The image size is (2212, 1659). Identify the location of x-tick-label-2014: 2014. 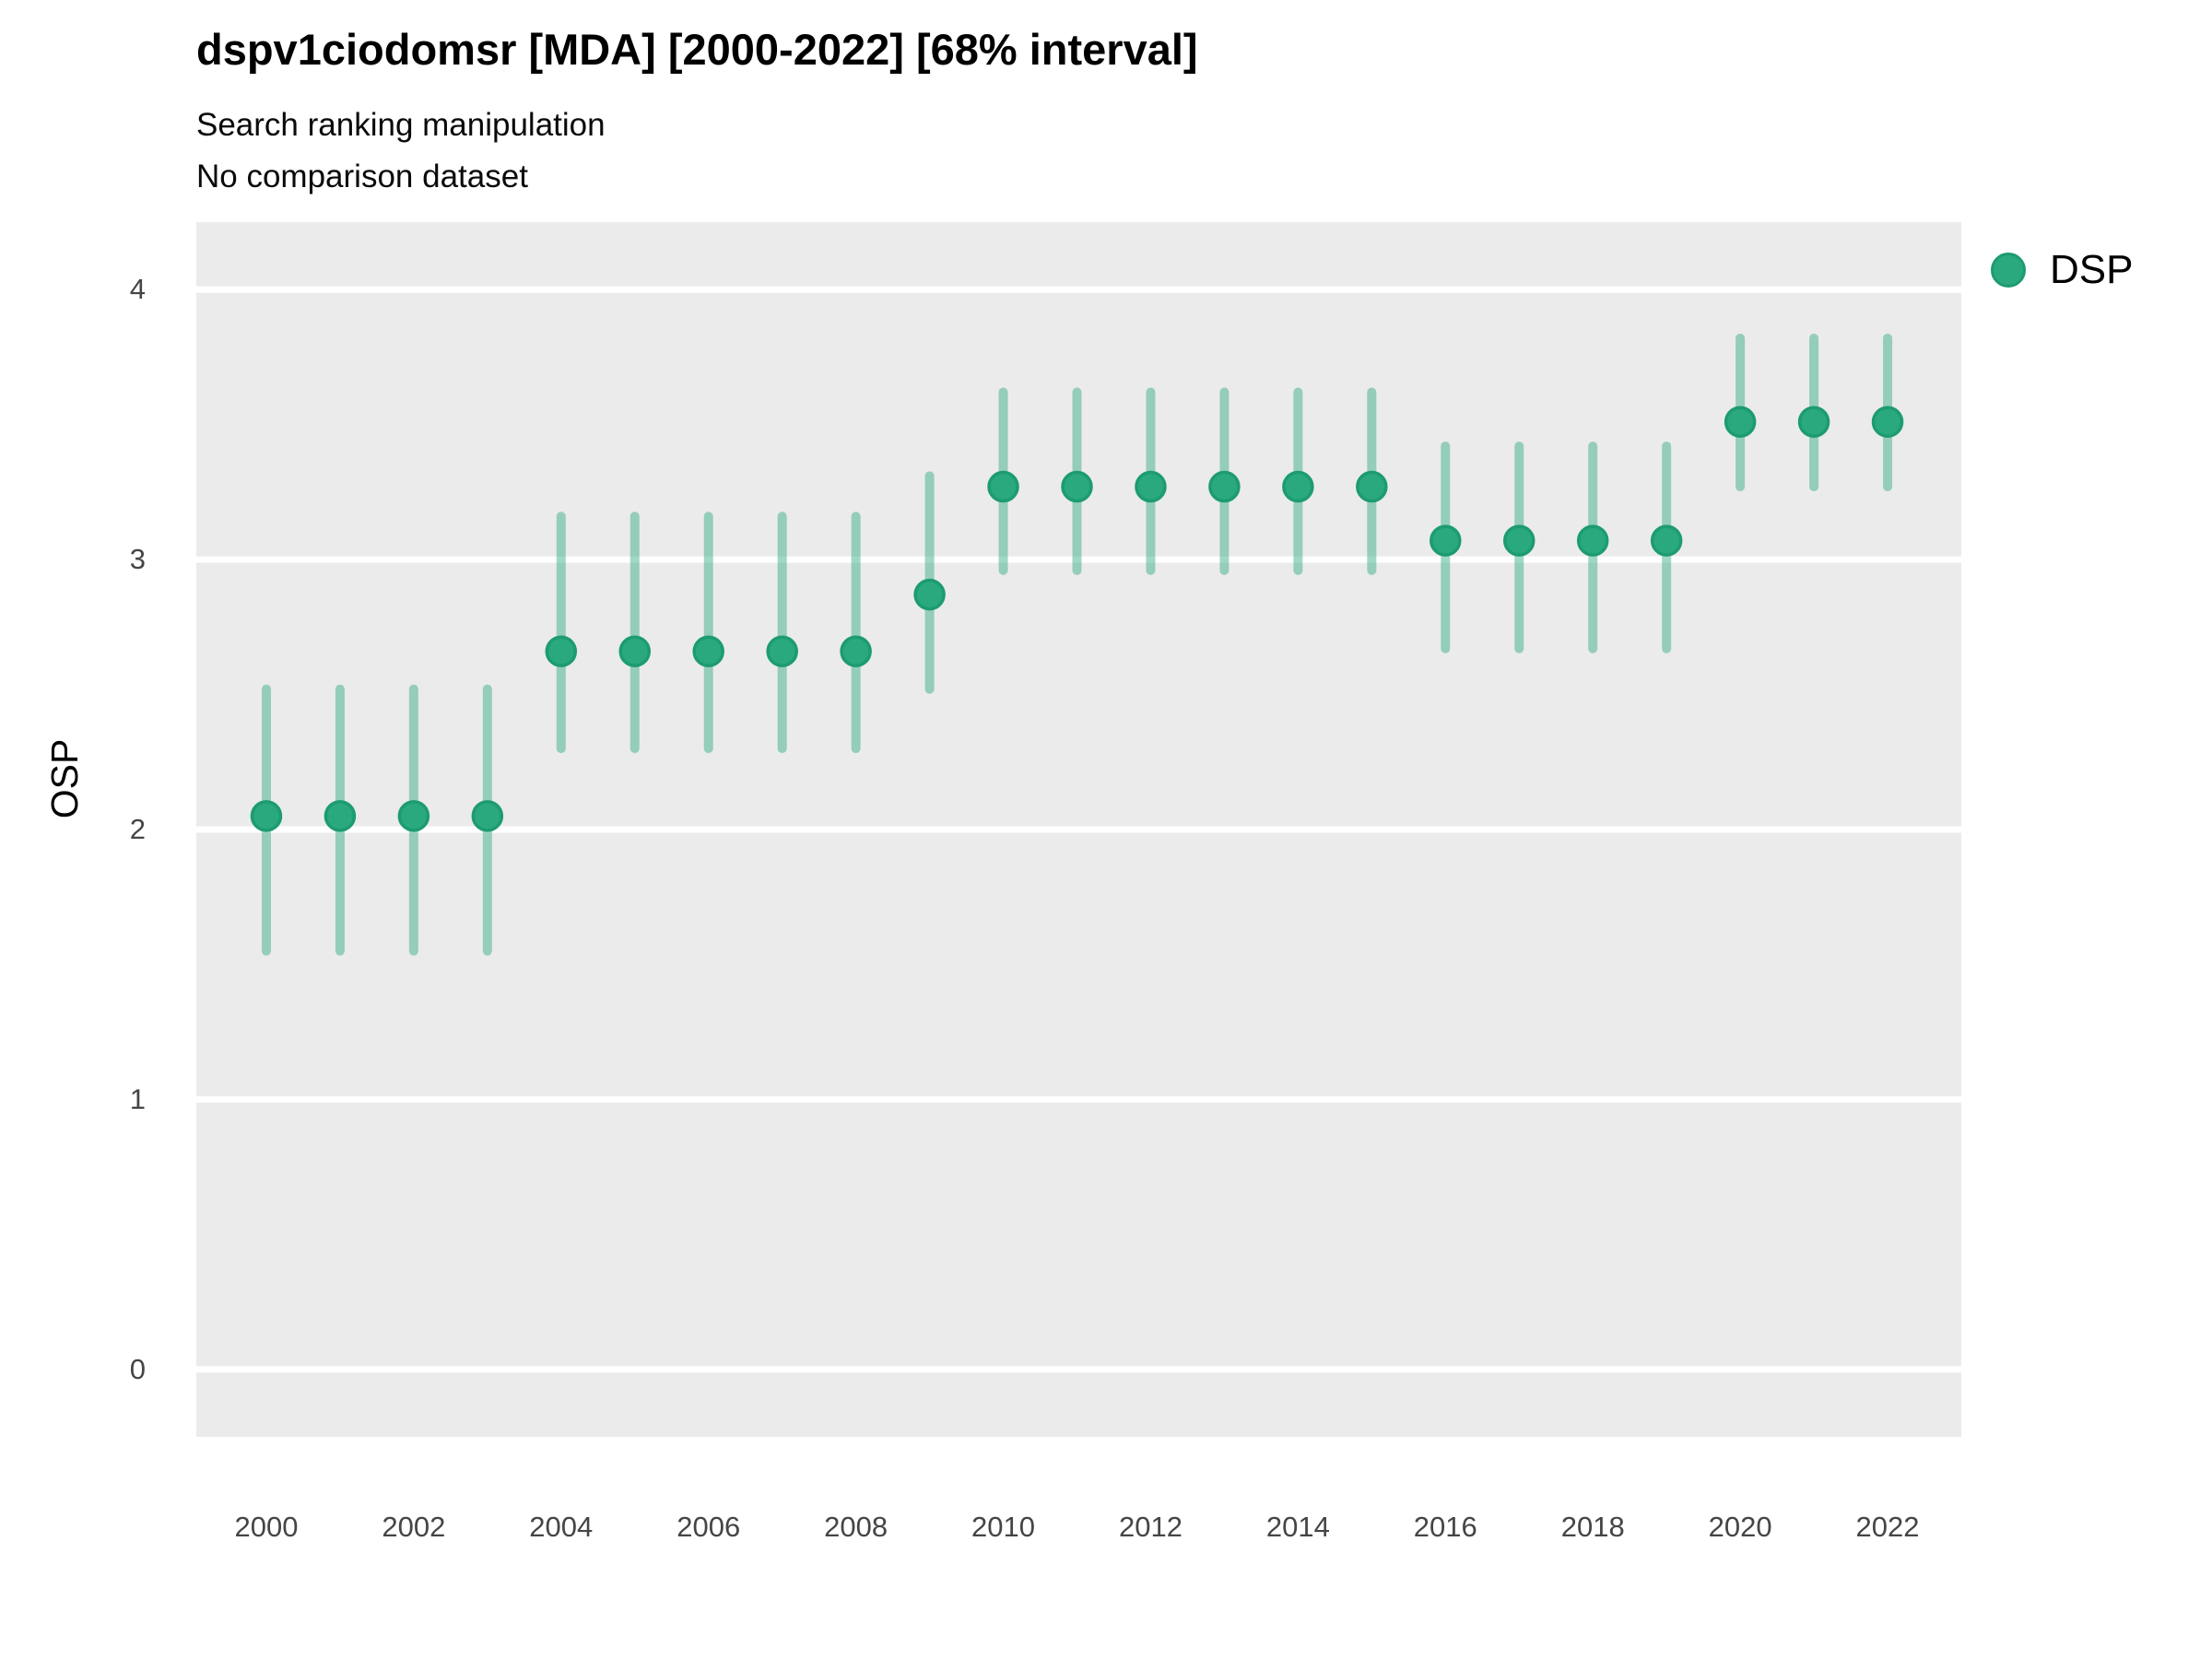
(1297, 1527).